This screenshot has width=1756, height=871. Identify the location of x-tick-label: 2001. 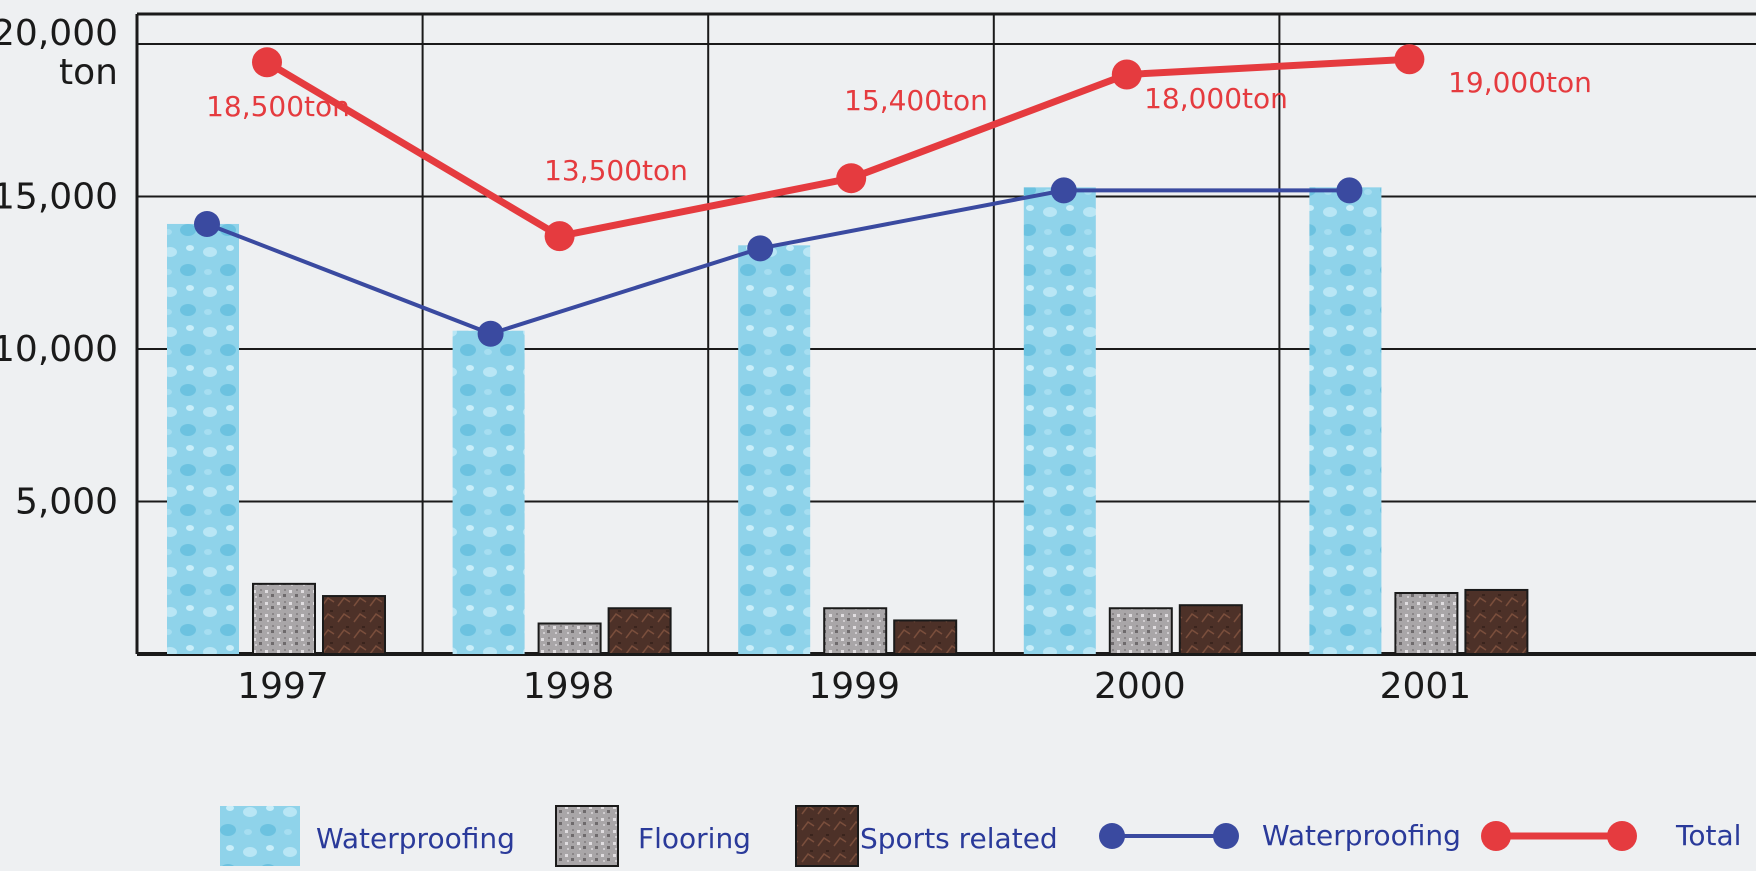
(1426, 686).